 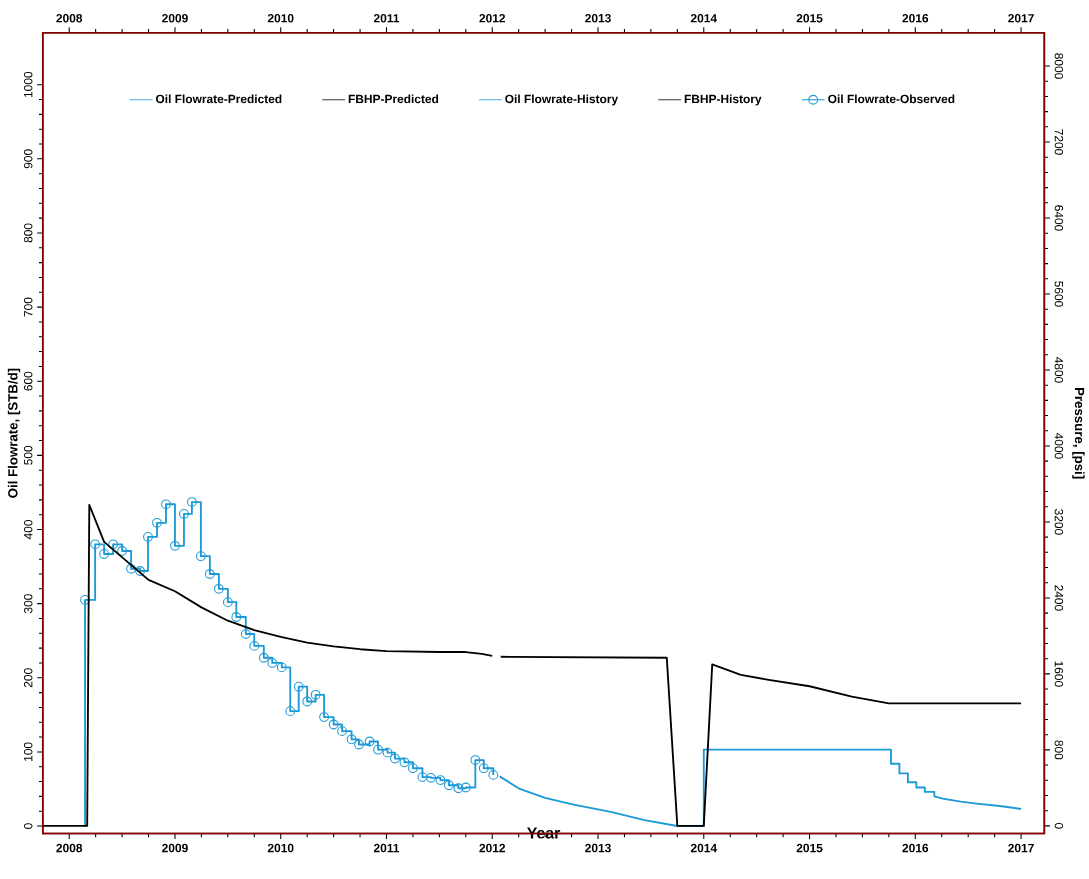 What do you see at coordinates (175, 18) in the screenshot?
I see `x-tick-label: 2009` at bounding box center [175, 18].